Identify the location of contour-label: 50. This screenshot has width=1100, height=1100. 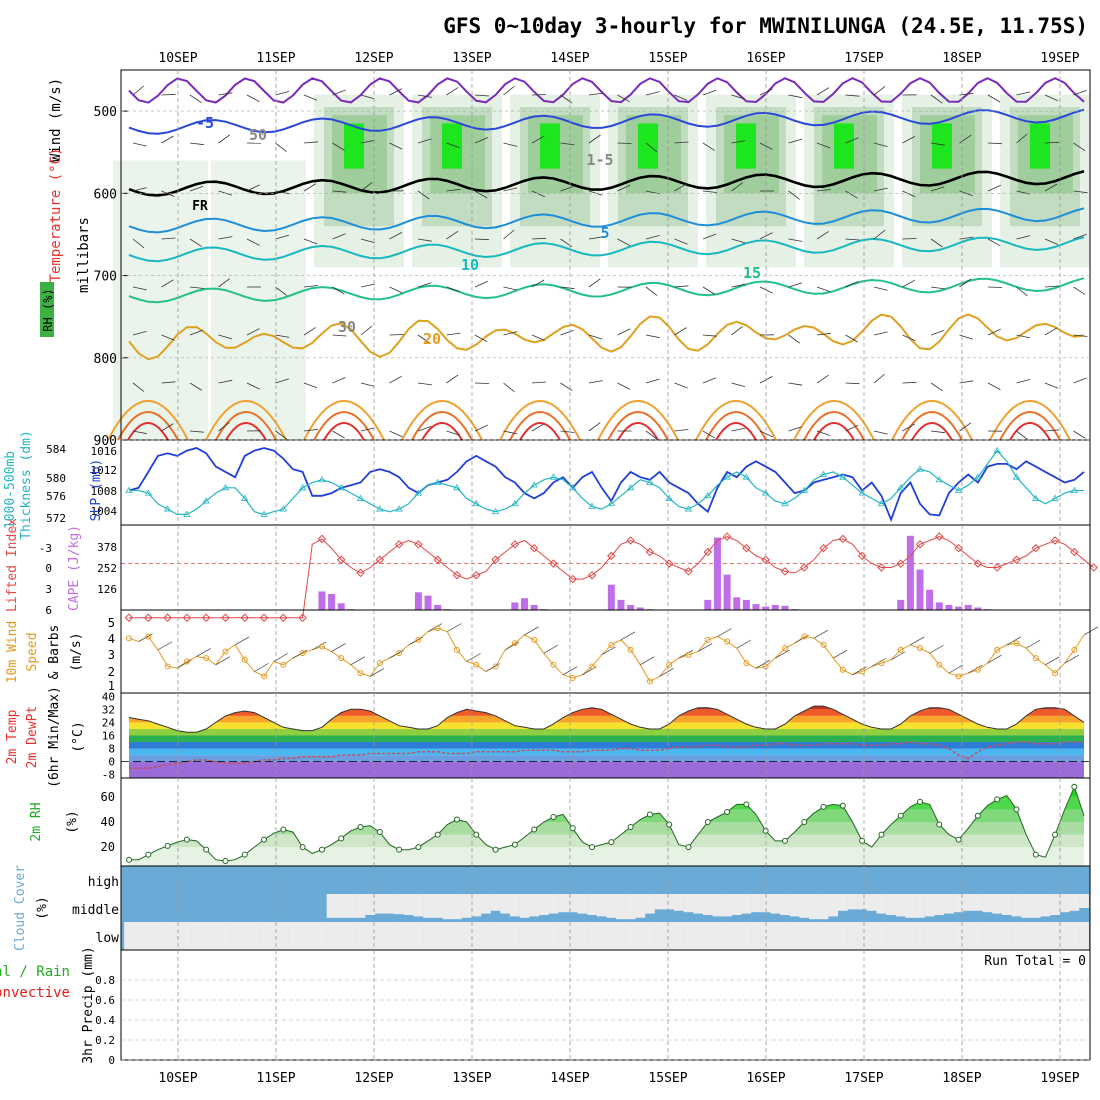
(258, 135).